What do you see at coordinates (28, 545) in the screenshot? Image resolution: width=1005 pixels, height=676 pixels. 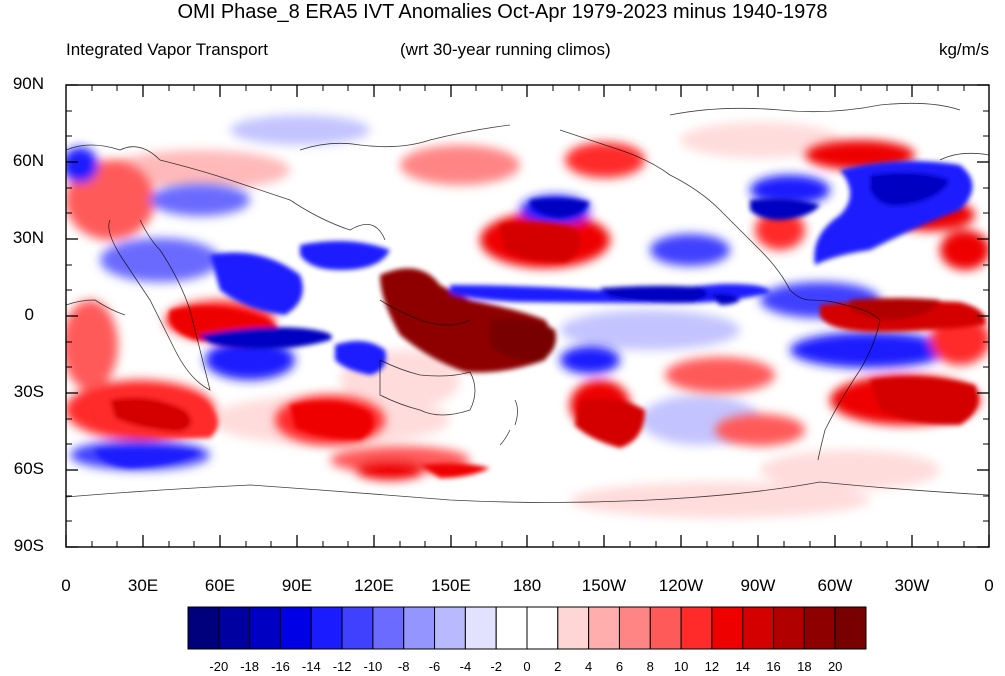 I see `y-tick-label: 90S` at bounding box center [28, 545].